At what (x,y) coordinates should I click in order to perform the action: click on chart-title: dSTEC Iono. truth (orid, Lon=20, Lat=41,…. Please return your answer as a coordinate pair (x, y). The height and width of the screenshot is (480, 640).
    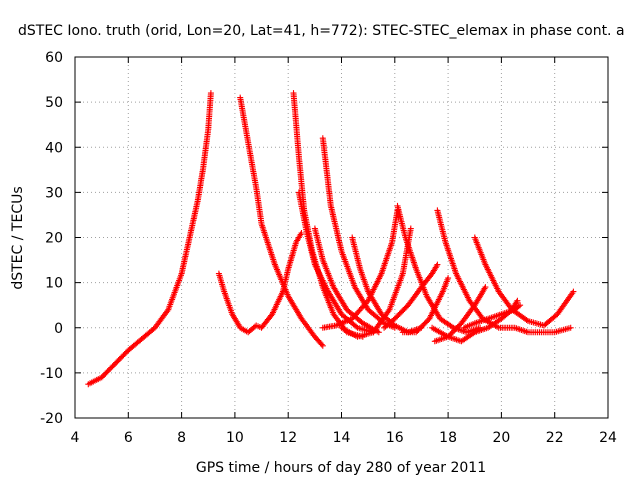
    Looking at the image, I should click on (321, 31).